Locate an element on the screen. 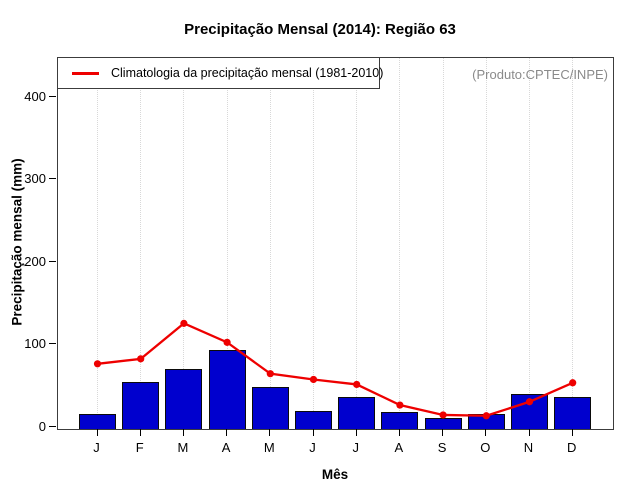 The width and height of the screenshot is (640, 500). line-point-8-A is located at coordinates (400, 405).